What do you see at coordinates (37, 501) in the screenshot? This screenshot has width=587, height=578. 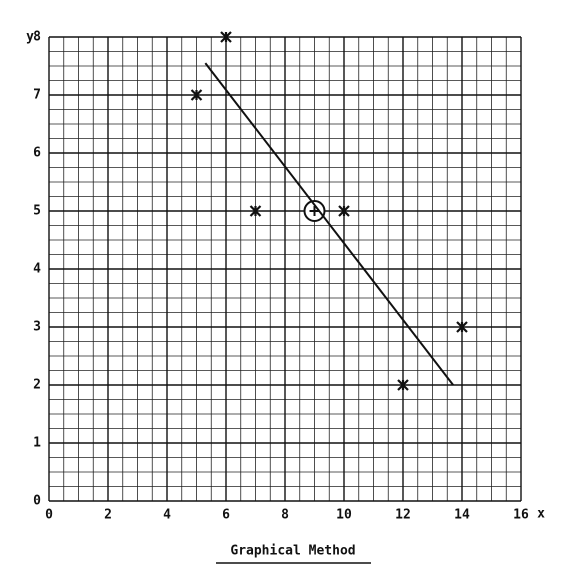 I see `y-tick-label: 0` at bounding box center [37, 501].